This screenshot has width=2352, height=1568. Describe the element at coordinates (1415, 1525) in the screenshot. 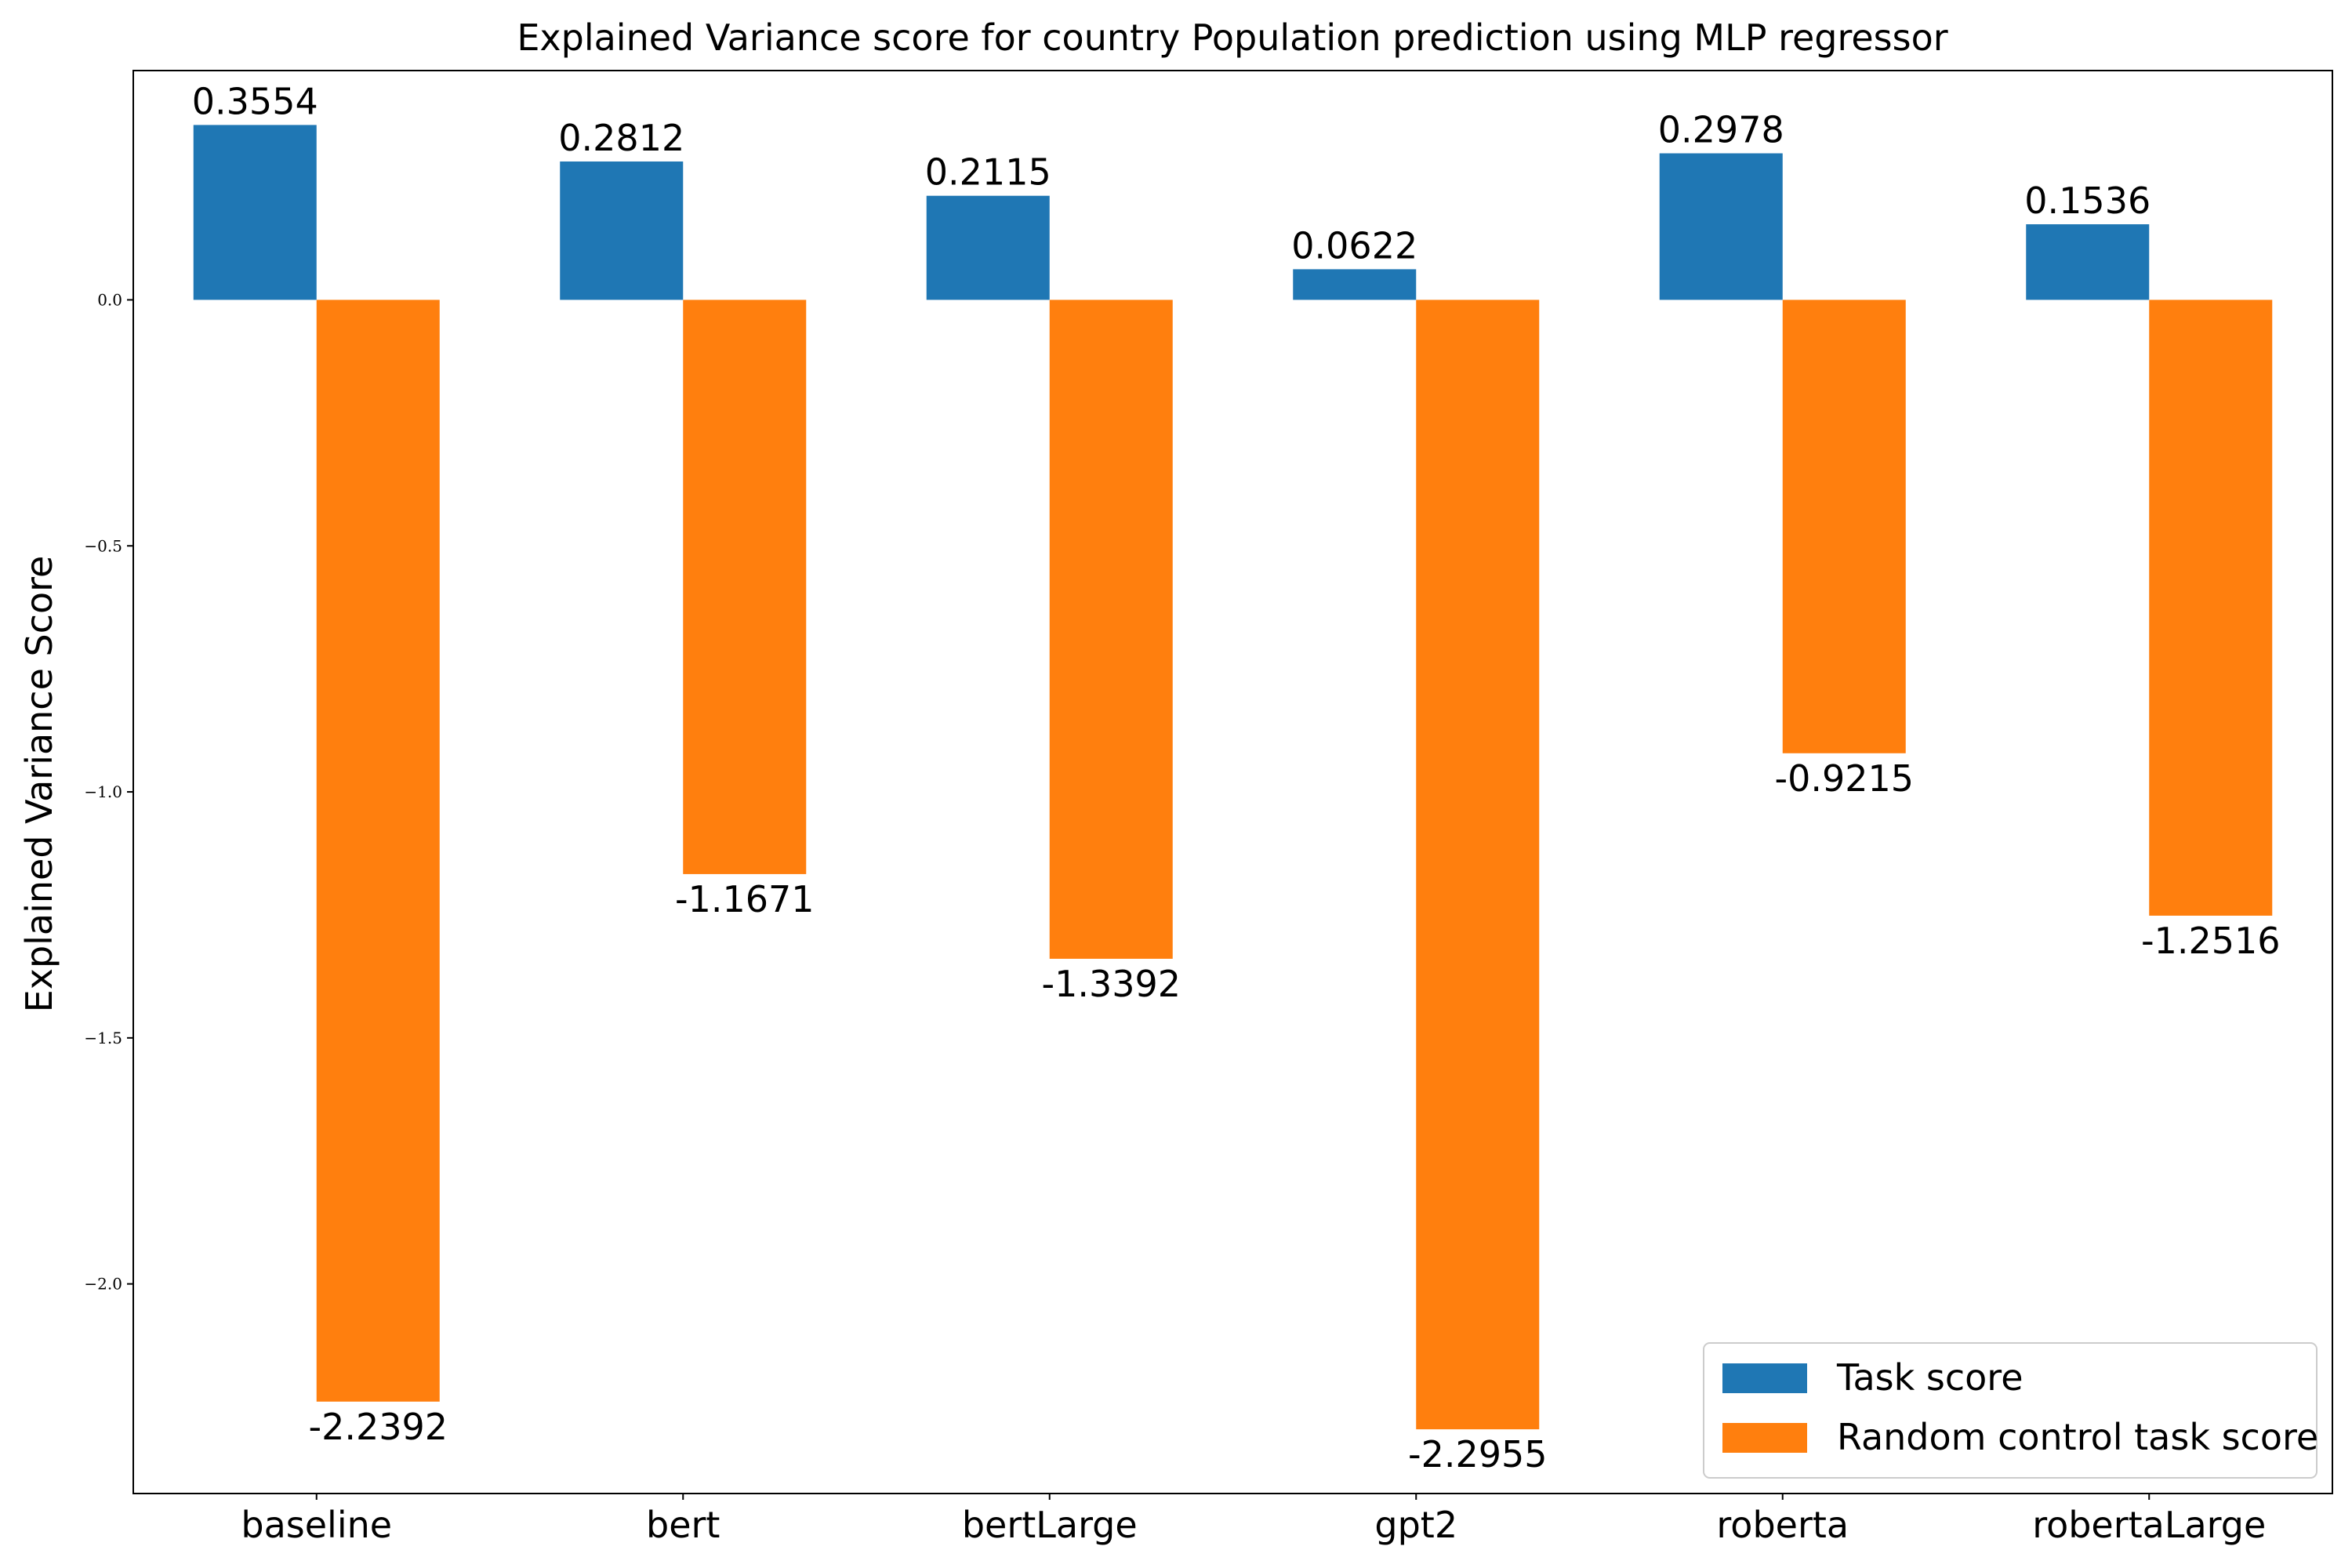

I see `x-tick-label-gpt2: gpt2` at that location.